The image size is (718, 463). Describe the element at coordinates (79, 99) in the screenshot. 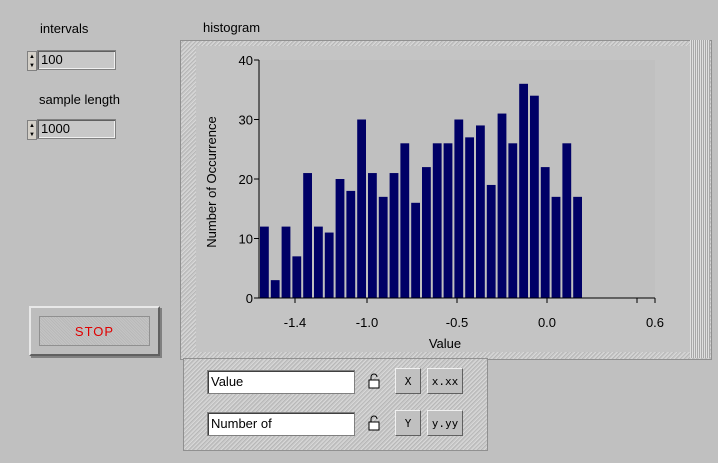

I see `sample-length-label: sample length` at that location.